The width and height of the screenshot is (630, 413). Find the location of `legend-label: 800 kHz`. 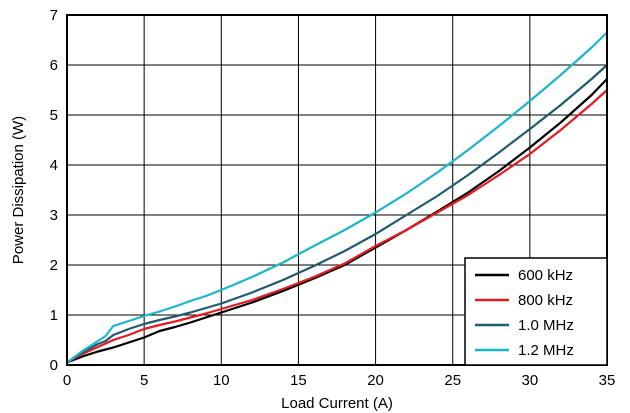

legend-label: 800 kHz is located at coordinates (545, 300).